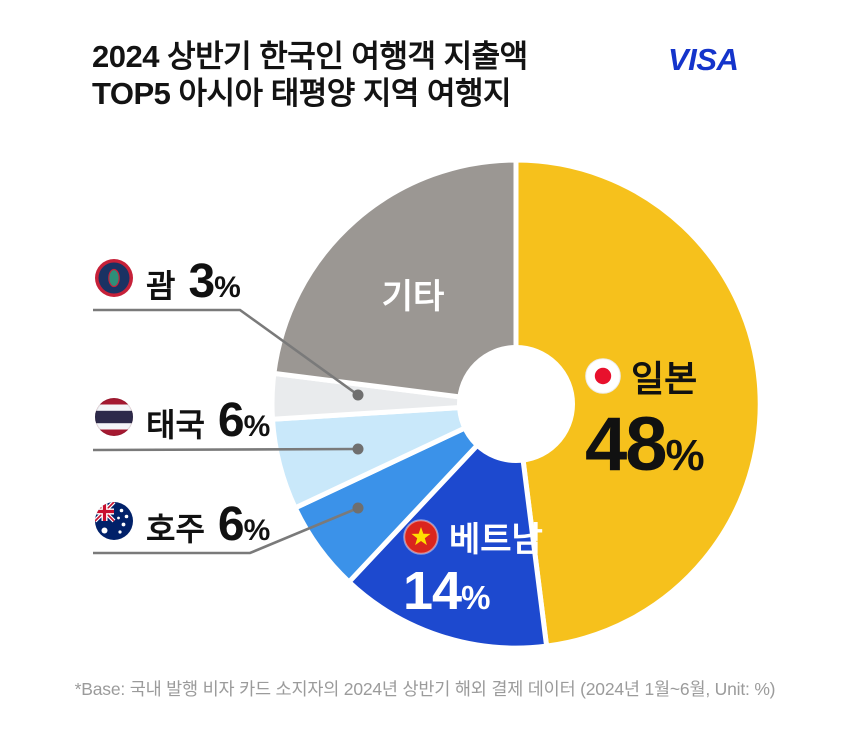 The height and width of the screenshot is (731, 850). I want to click on guam-legend-row: 괌 3%, so click(168, 282).